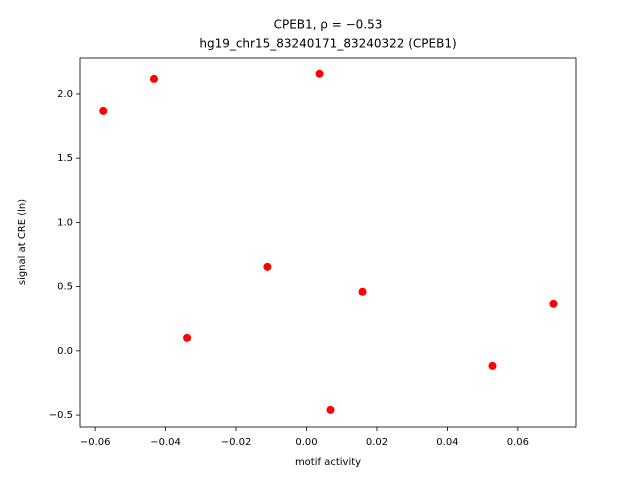 Image resolution: width=640 pixels, height=484 pixels. Describe the element at coordinates (165, 442) in the screenshot. I see `x-tick-label: −0.04` at that location.